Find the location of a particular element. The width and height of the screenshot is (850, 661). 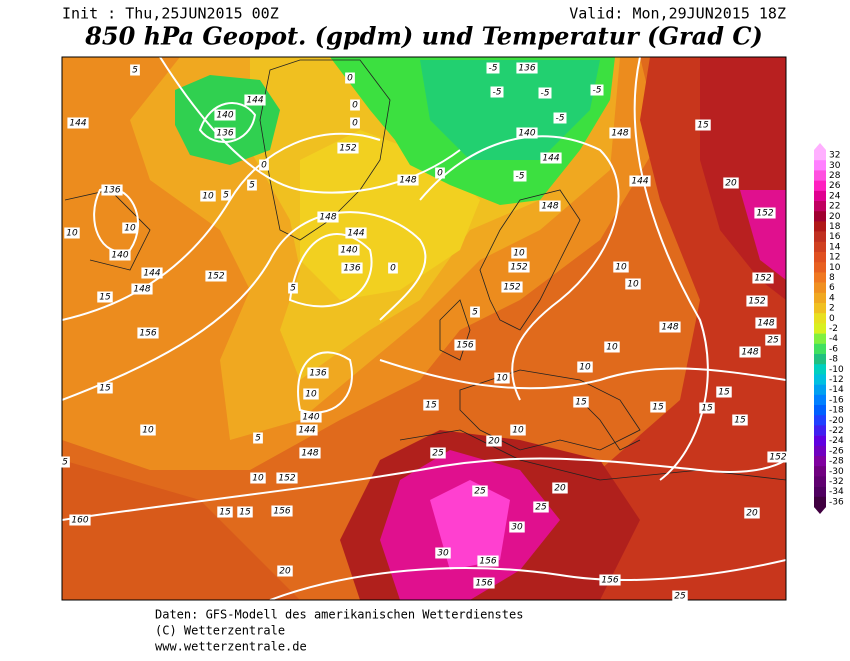

legend-tick-label: 10 is located at coordinates (835, 268).